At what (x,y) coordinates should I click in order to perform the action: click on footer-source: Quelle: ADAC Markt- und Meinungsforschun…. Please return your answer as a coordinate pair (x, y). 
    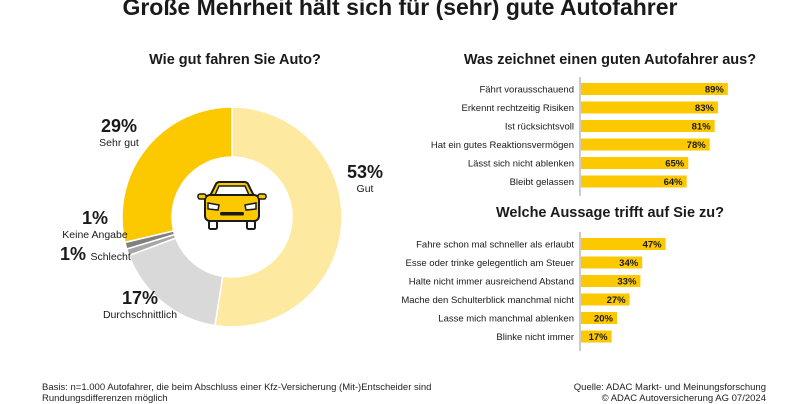
    Looking at the image, I should click on (670, 393).